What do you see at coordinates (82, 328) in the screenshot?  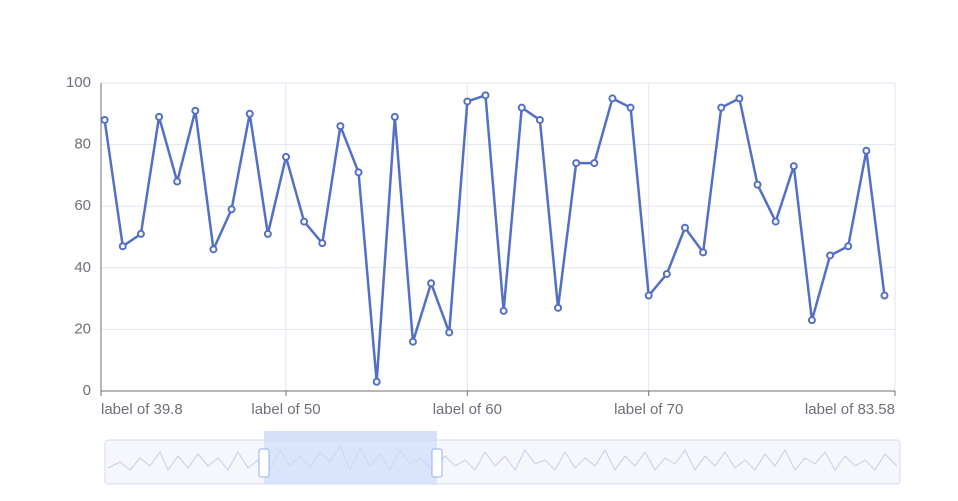 I see `y-tick-label: 20` at bounding box center [82, 328].